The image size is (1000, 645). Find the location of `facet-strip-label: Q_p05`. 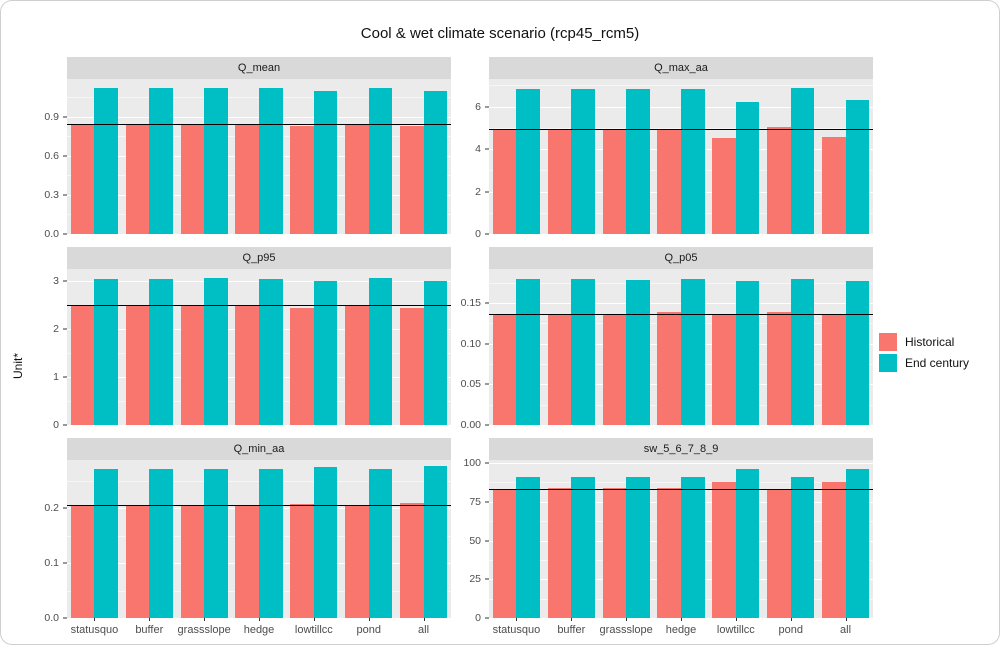

facet-strip-label: Q_p05 is located at coordinates (681, 258).